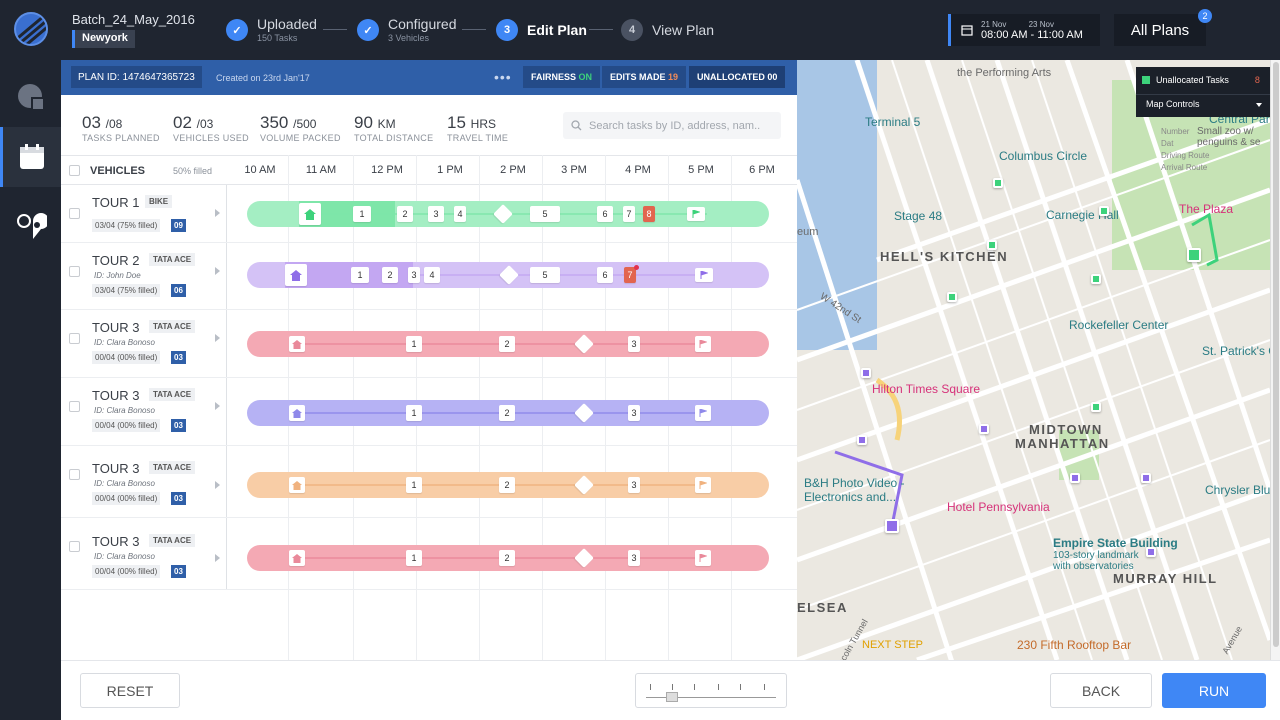 The height and width of the screenshot is (720, 1280). What do you see at coordinates (1259, 105) in the screenshot?
I see `caret-down-icon` at bounding box center [1259, 105].